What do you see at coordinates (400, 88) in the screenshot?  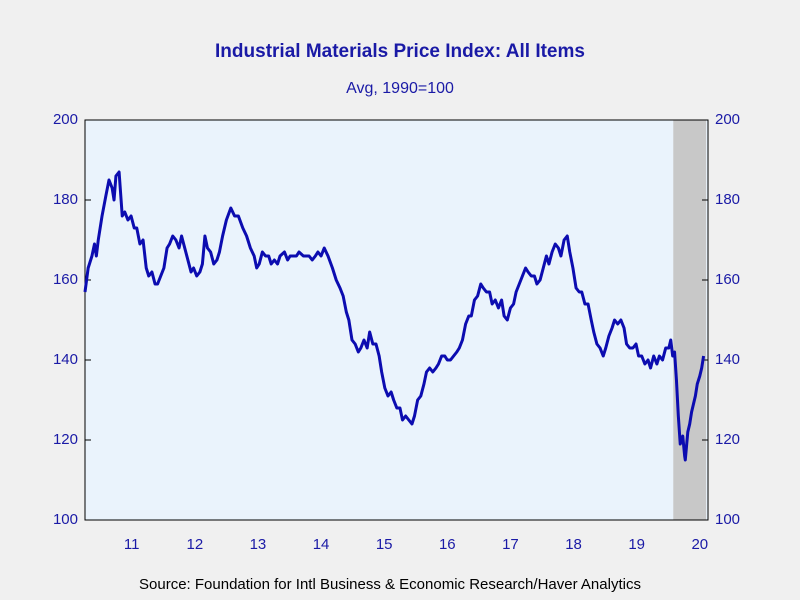 I see `chart-subtitle: Avg, 1990=100` at bounding box center [400, 88].